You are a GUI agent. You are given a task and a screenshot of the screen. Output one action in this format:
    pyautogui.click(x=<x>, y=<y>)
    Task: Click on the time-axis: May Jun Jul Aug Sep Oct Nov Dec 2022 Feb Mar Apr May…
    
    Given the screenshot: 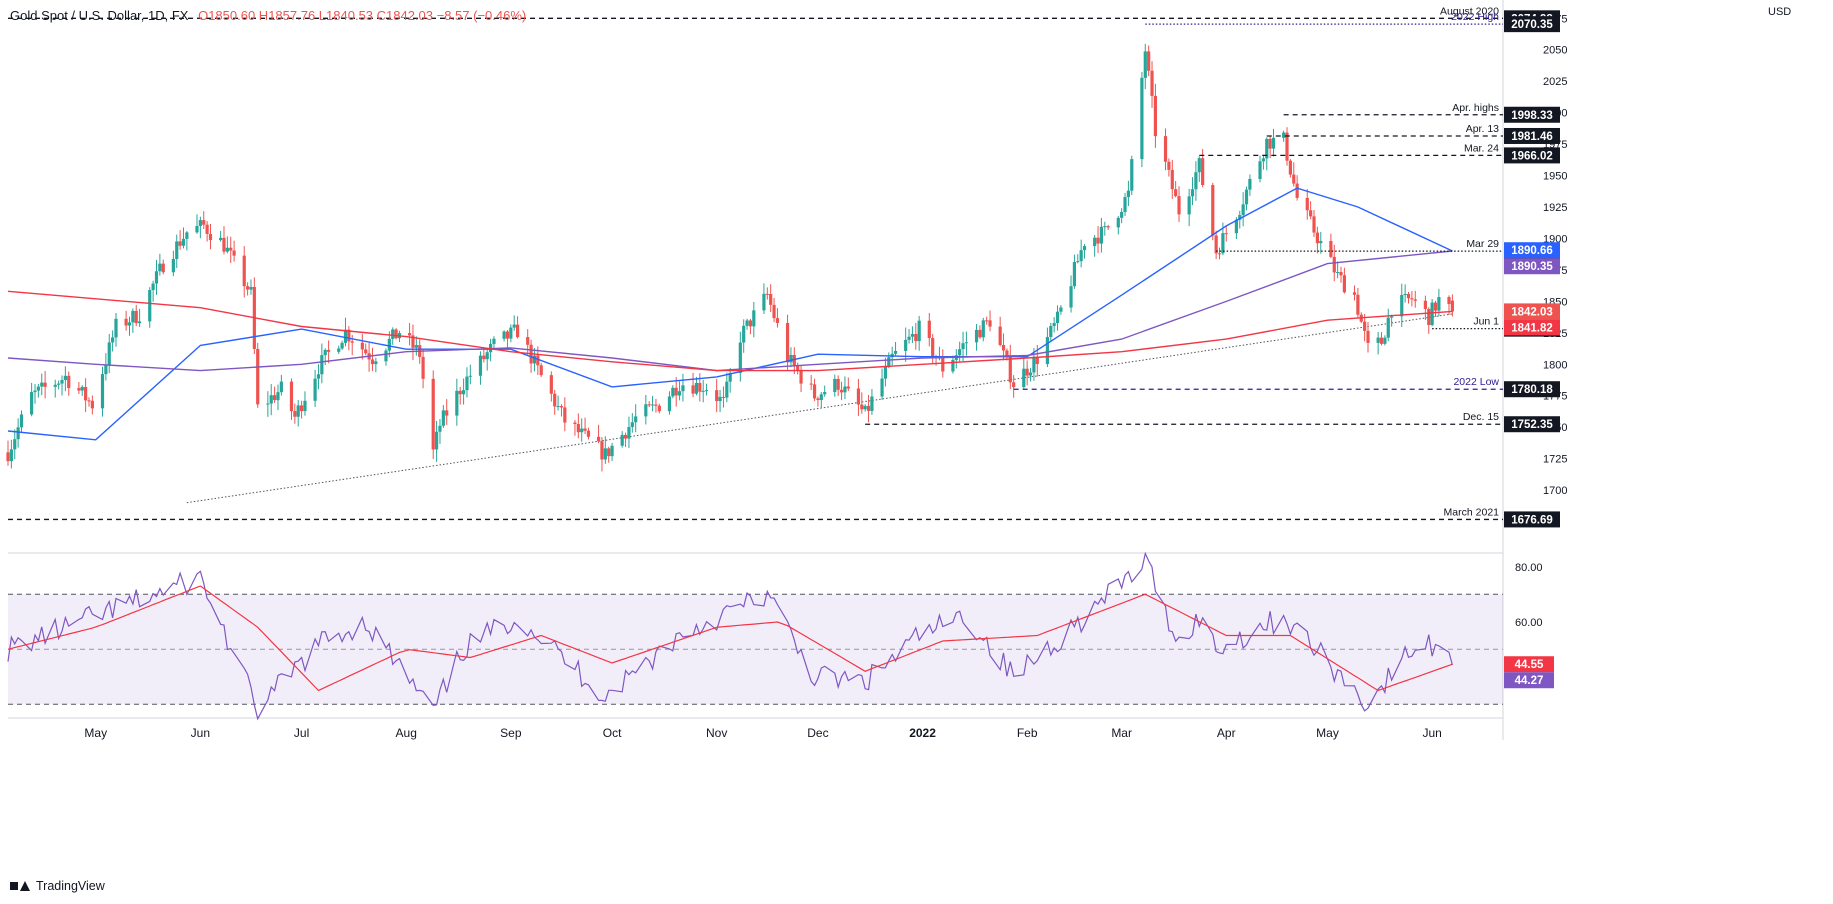 What is the action you would take?
    pyautogui.click(x=762, y=733)
    